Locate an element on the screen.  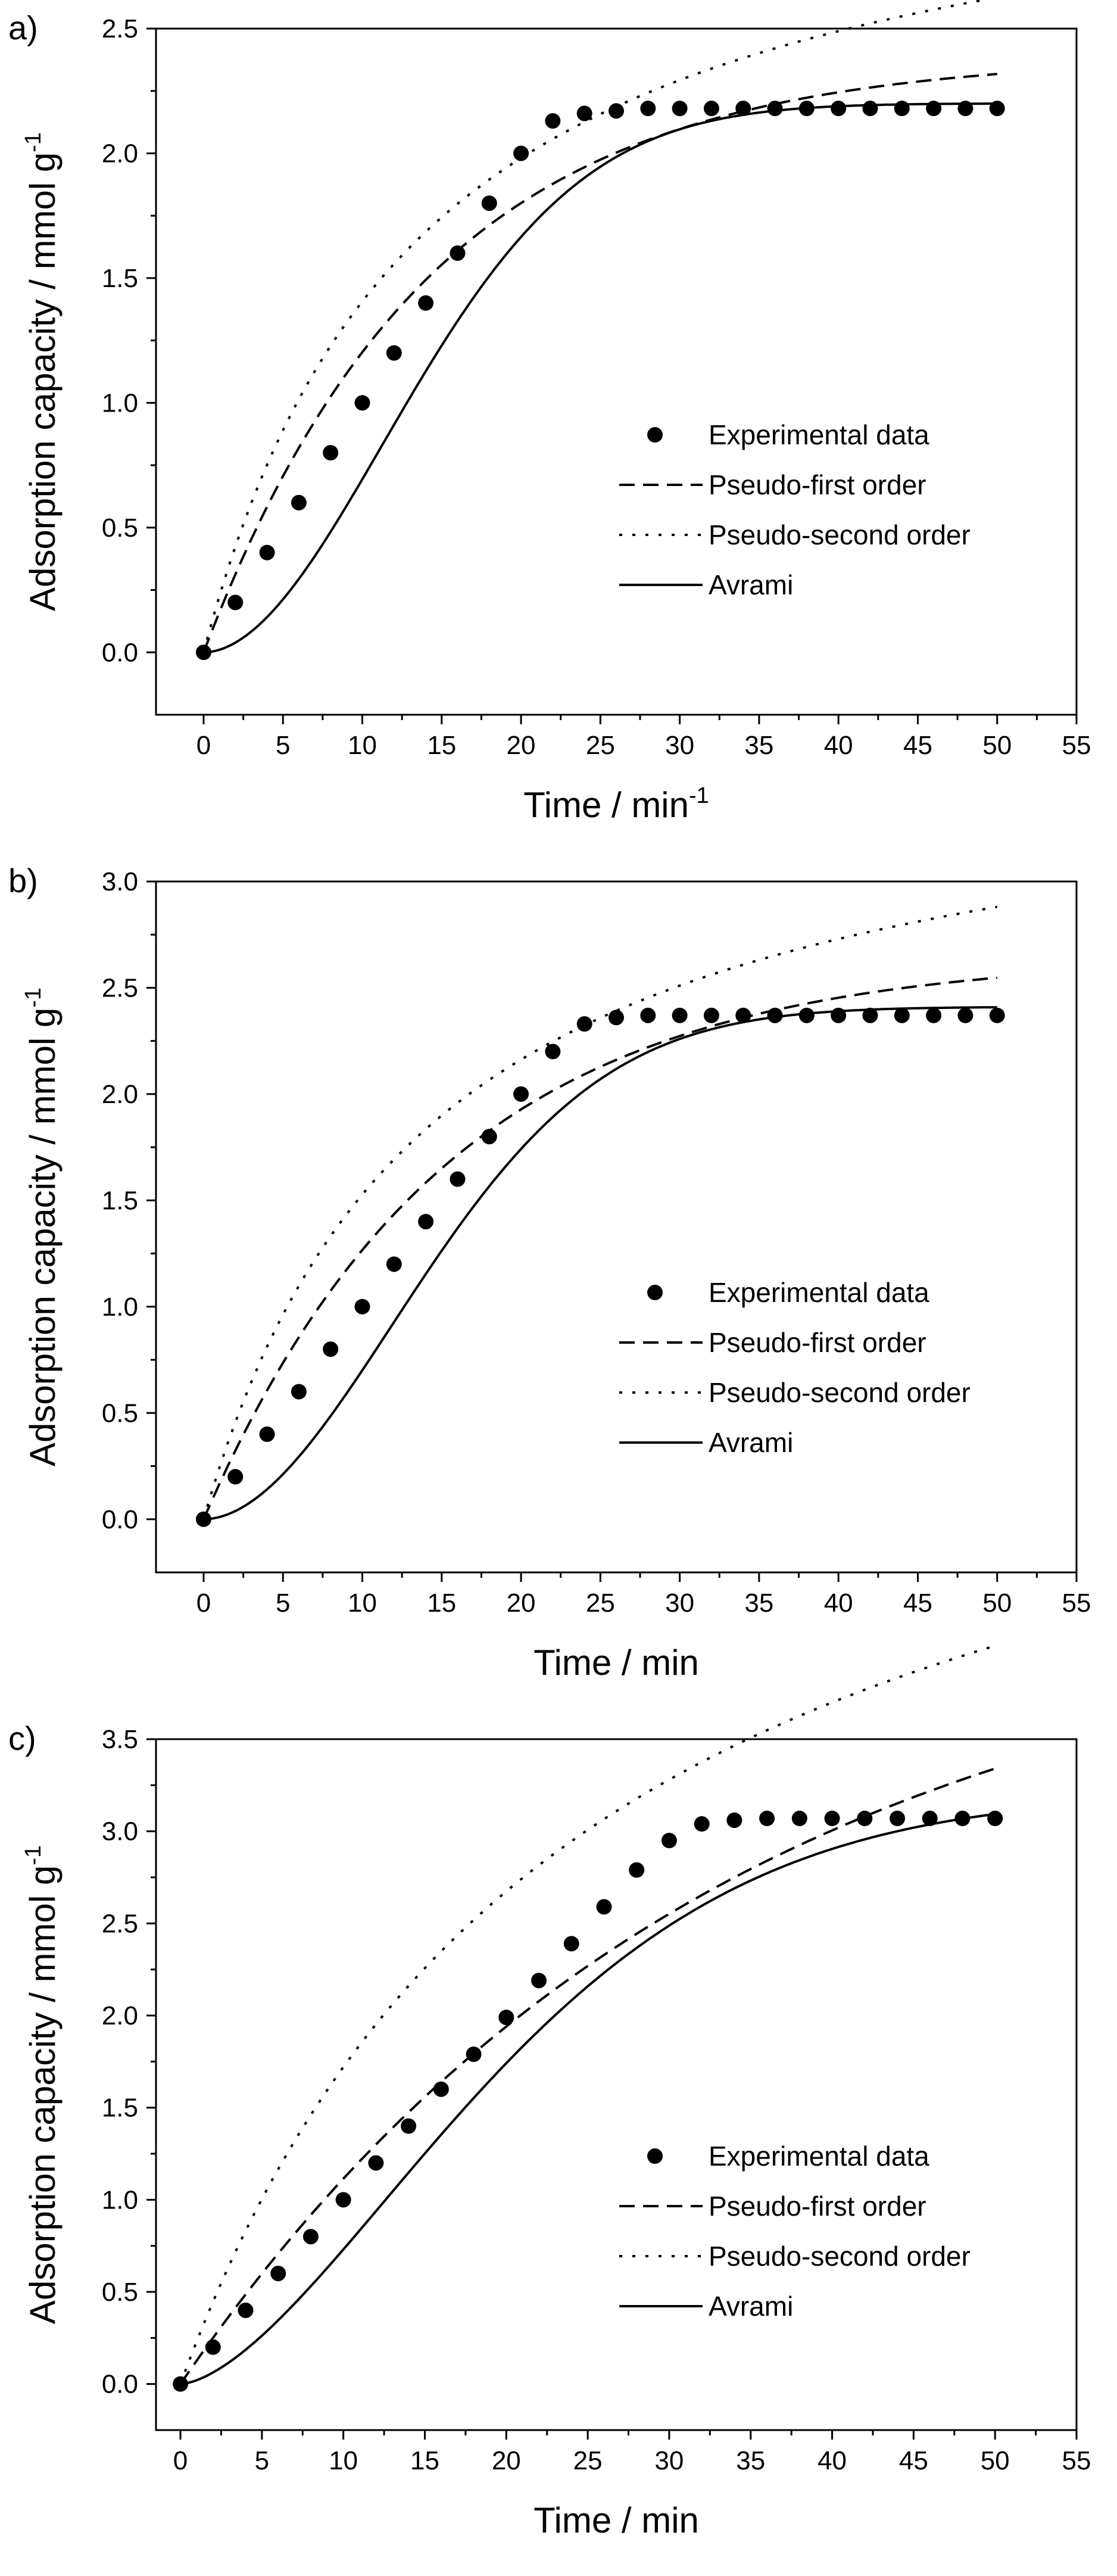
legend-marker-experimental-a is located at coordinates (655, 435).